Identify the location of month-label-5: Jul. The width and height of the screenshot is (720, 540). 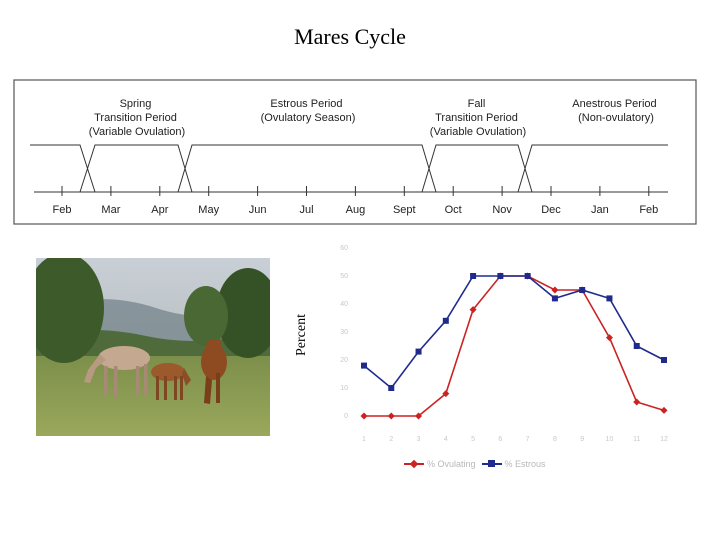
(306, 210).